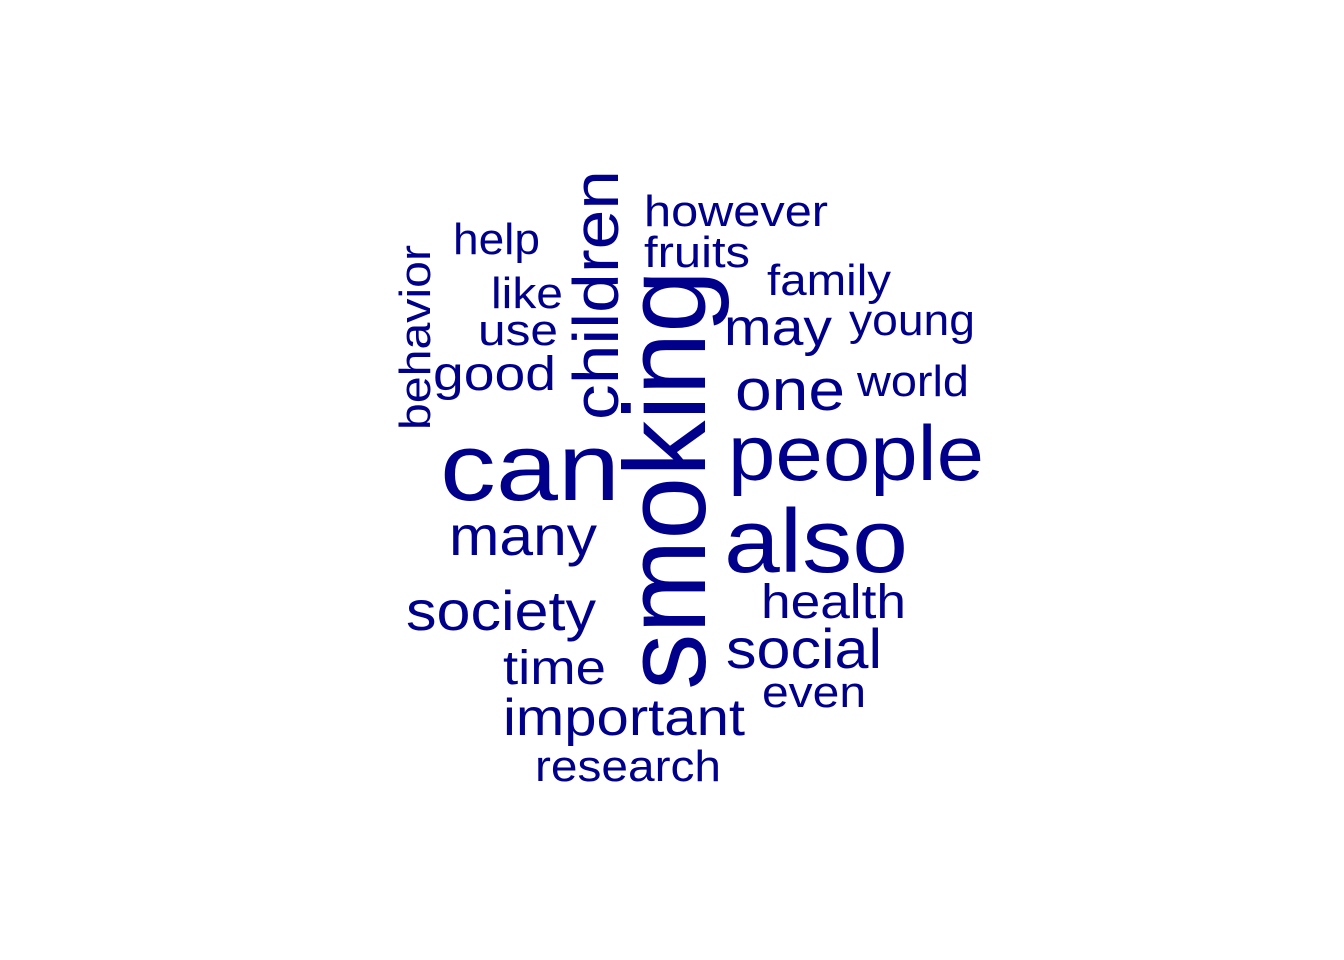 The width and height of the screenshot is (1344, 960). What do you see at coordinates (494, 374) in the screenshot?
I see `word-good: good` at bounding box center [494, 374].